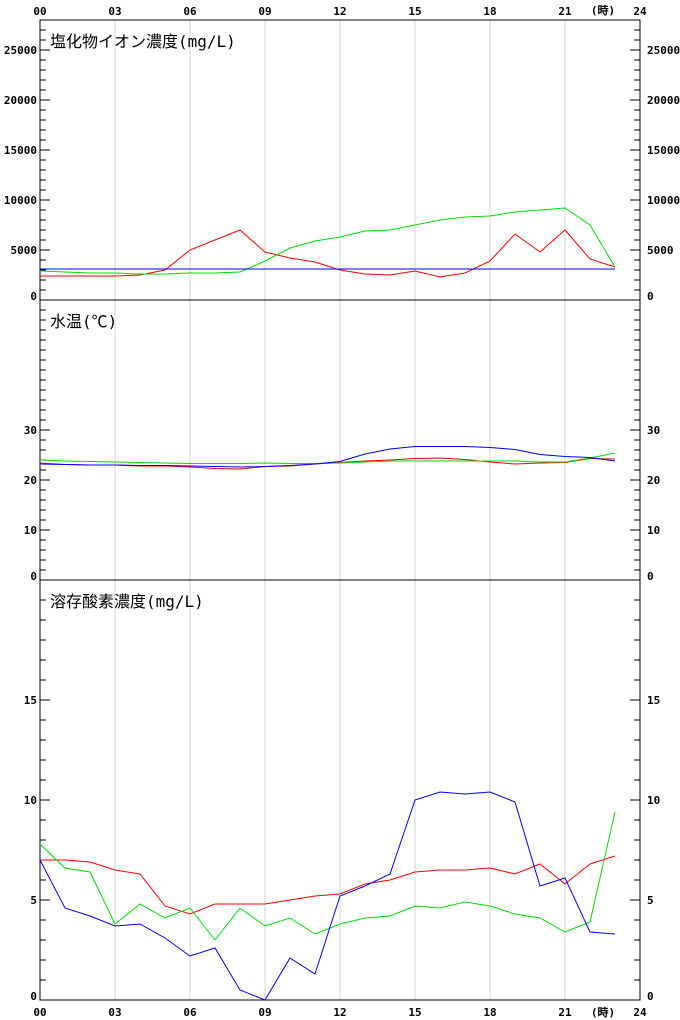 The height and width of the screenshot is (1020, 680). Describe the element at coordinates (30, 700) in the screenshot. I see `y-tick-label-left: 15` at that location.